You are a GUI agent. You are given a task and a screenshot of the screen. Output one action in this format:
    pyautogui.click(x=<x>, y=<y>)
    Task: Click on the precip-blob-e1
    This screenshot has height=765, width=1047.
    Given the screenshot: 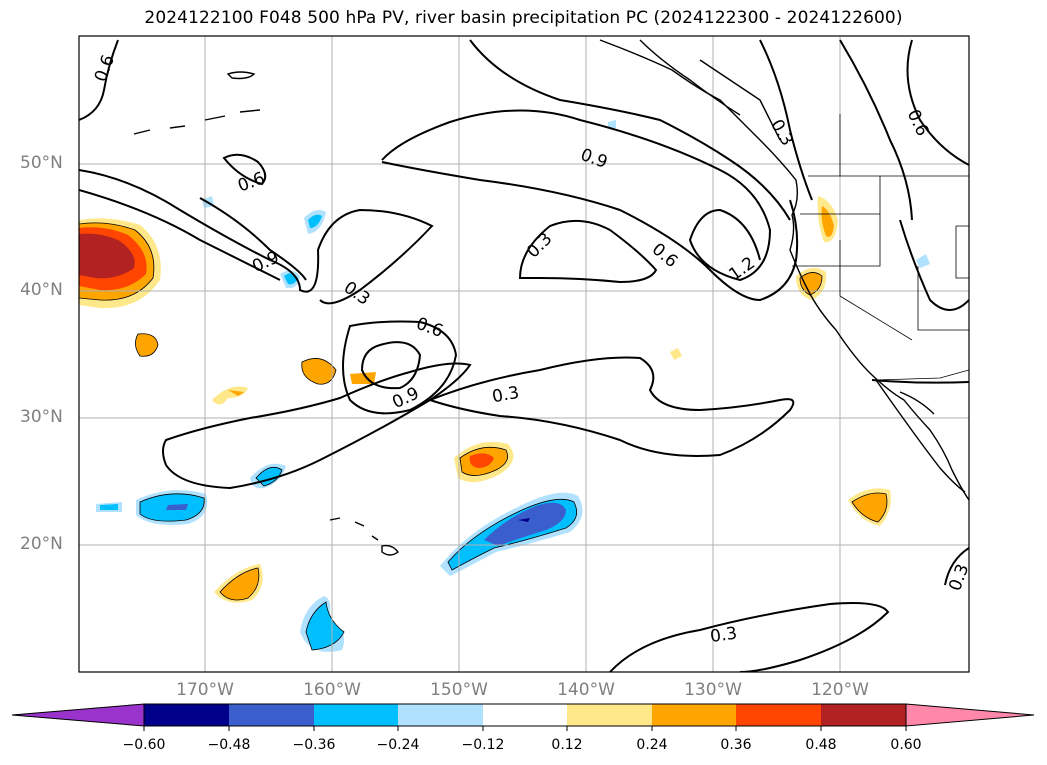 What is the action you would take?
    pyautogui.click(x=239, y=584)
    